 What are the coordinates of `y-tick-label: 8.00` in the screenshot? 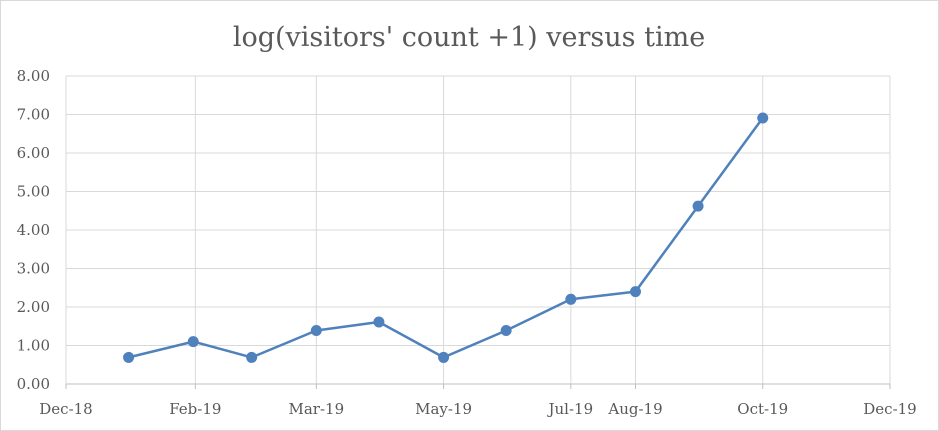 It's located at (33, 76).